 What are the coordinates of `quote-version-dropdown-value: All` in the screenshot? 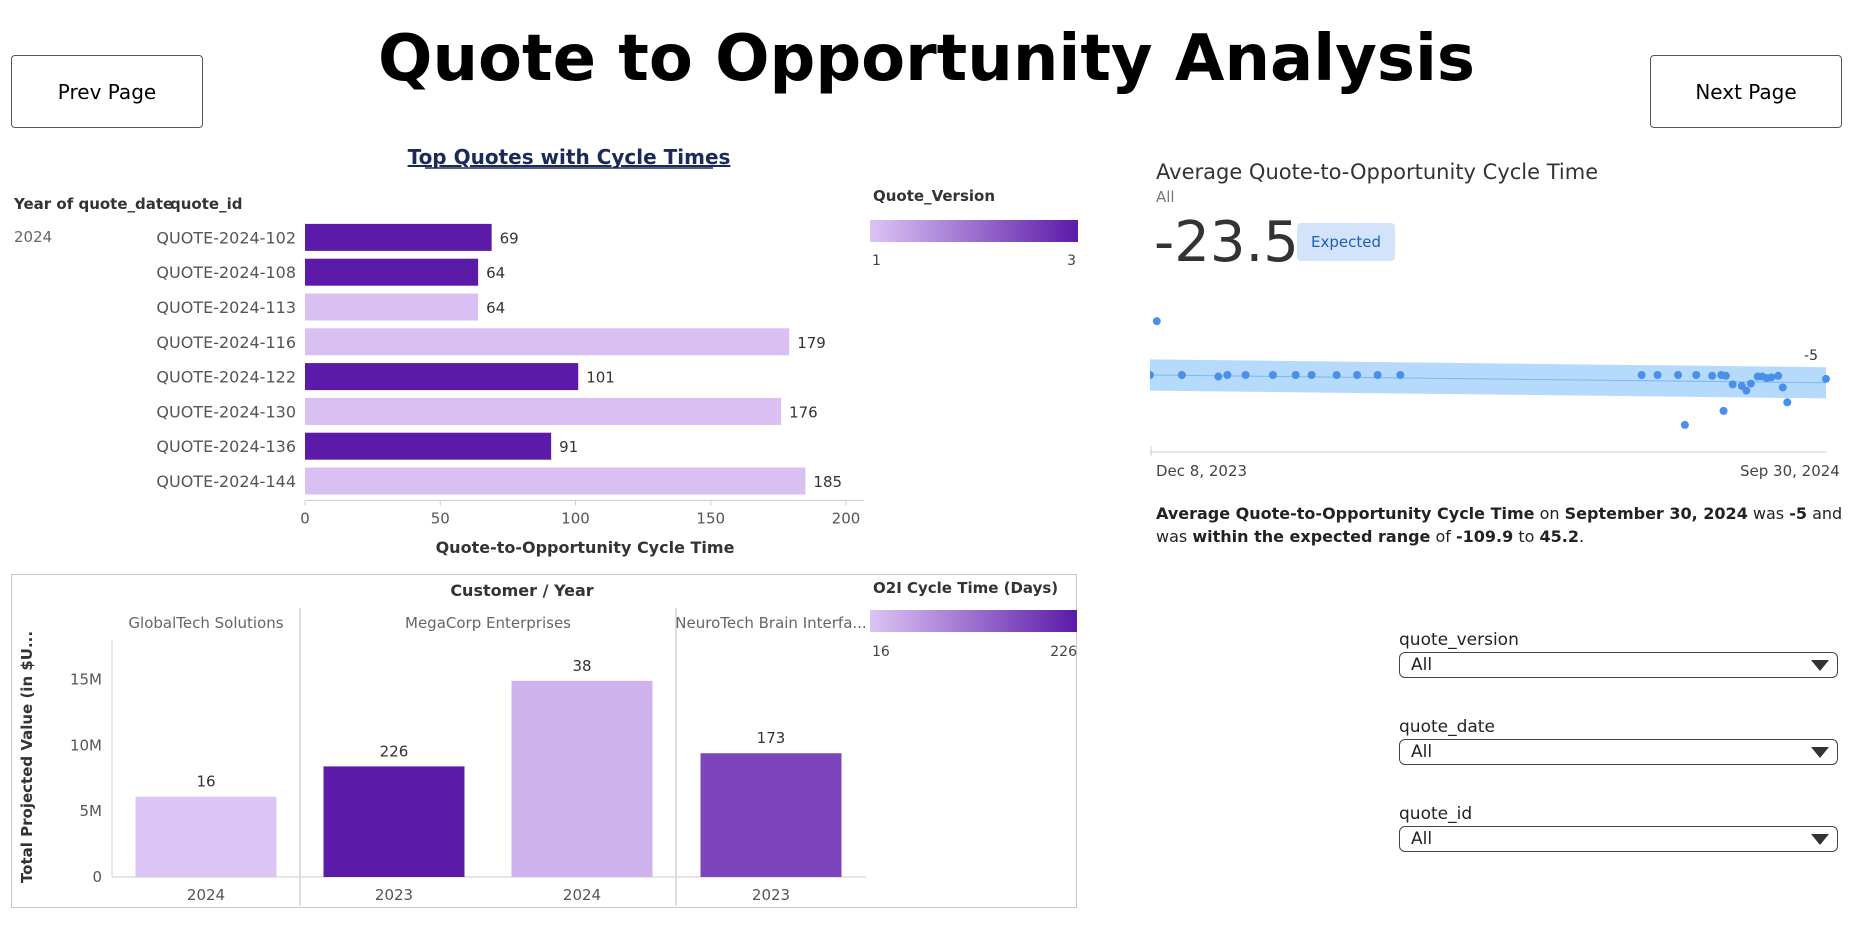 It's located at (1422, 665).